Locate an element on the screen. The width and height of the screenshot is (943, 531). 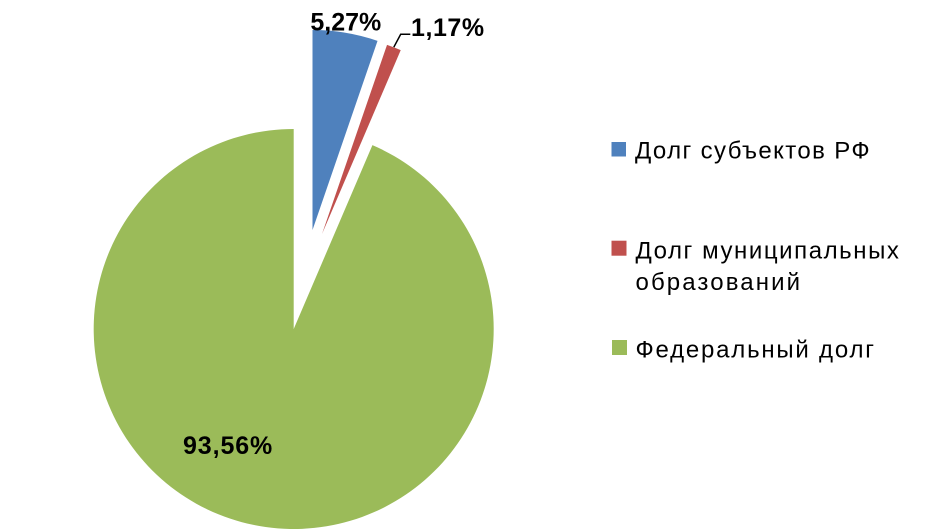
svg-text: 1,17% is located at coordinates (448, 28).